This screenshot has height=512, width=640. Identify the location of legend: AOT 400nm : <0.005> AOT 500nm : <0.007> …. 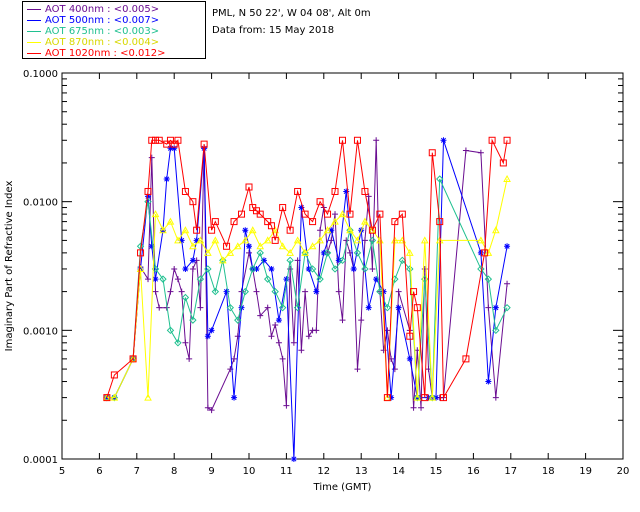
(114, 30).